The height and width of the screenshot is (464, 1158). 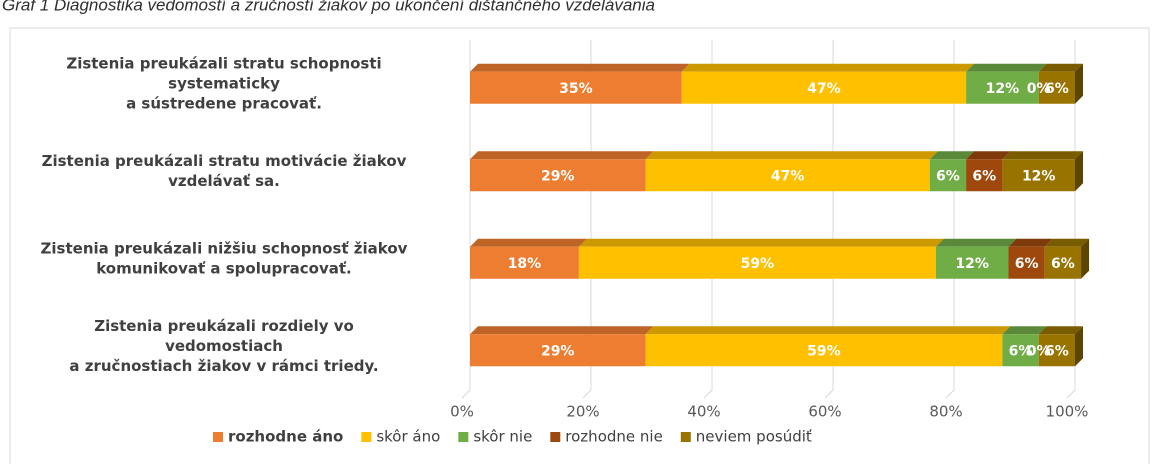 I want to click on legend-label: skôr nie, so click(x=502, y=437).